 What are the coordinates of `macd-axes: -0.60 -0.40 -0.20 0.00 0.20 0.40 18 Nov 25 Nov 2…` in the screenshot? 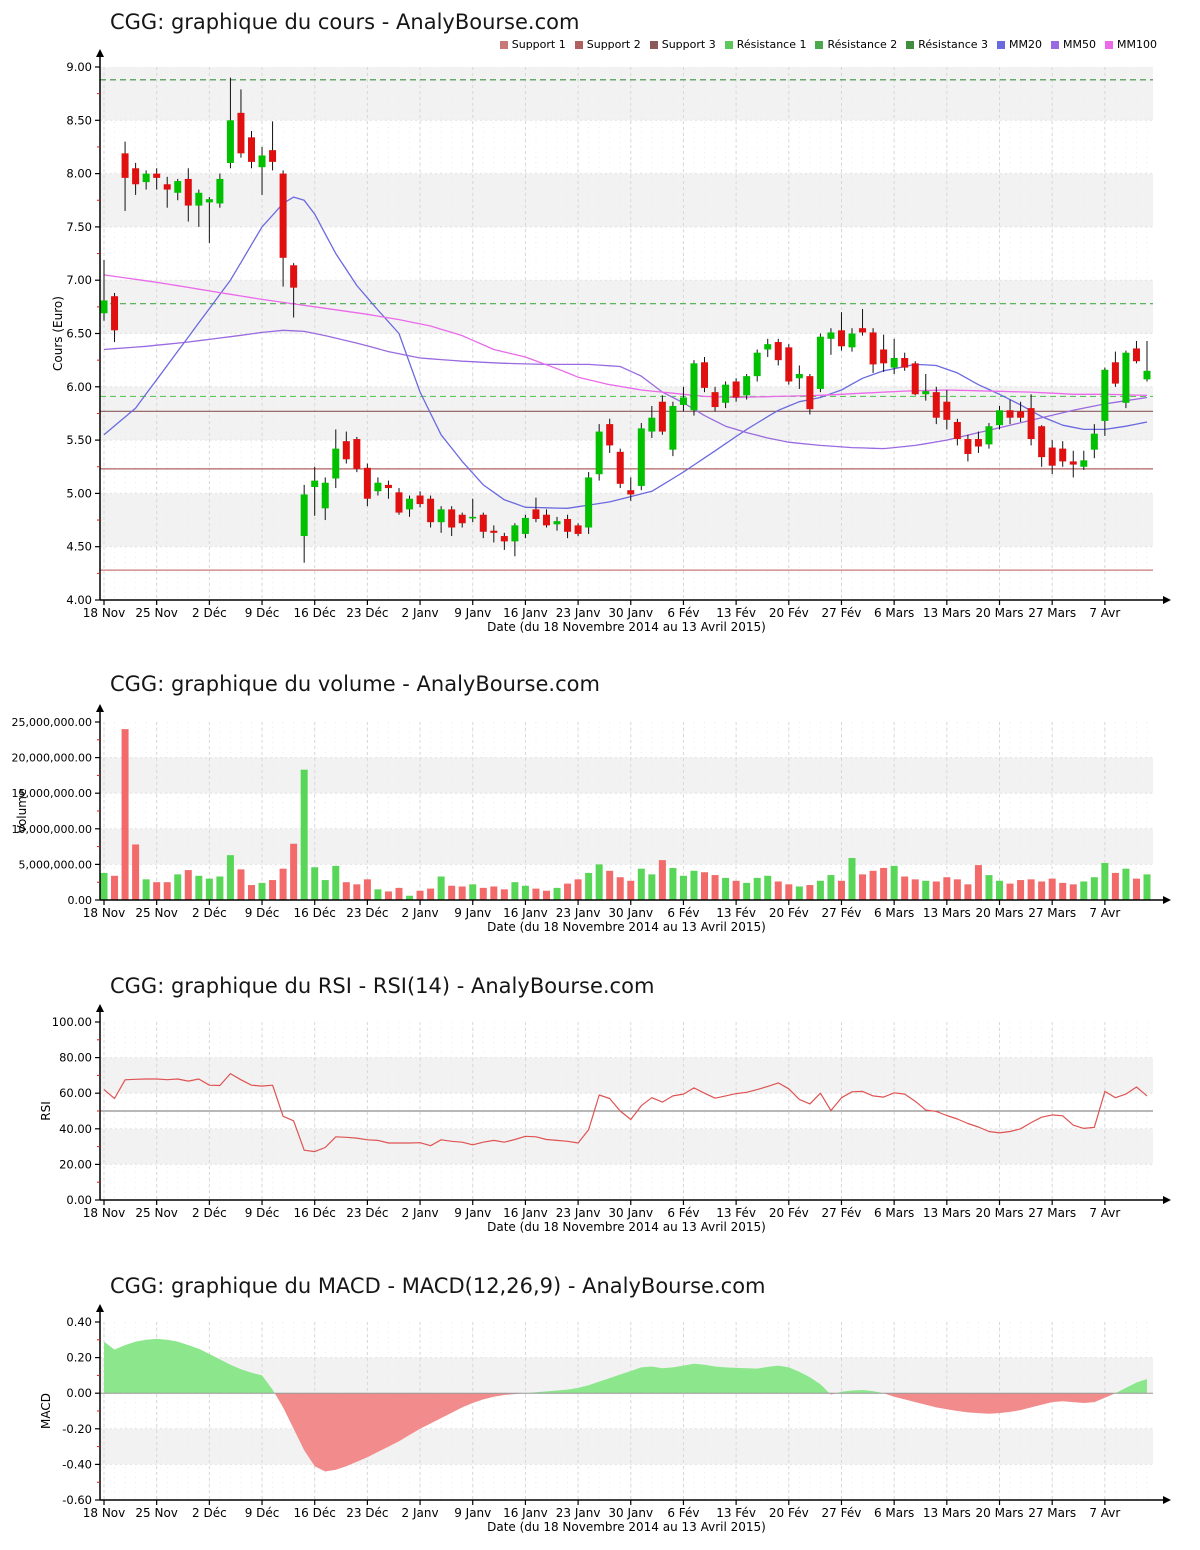 It's located at (605, 1419).